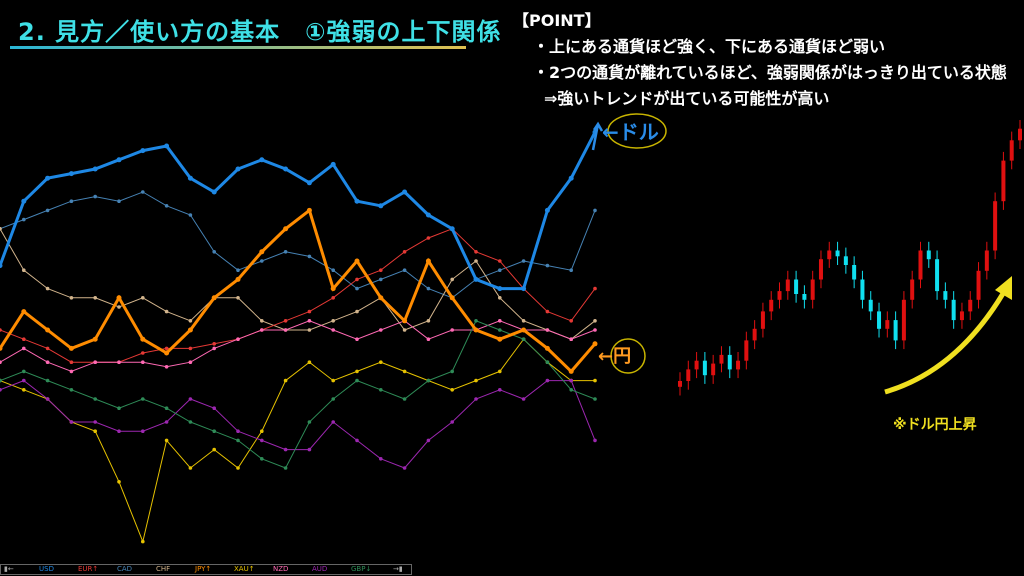  What do you see at coordinates (281, 569) in the screenshot?
I see `legend-item-nzd: NZD` at bounding box center [281, 569].